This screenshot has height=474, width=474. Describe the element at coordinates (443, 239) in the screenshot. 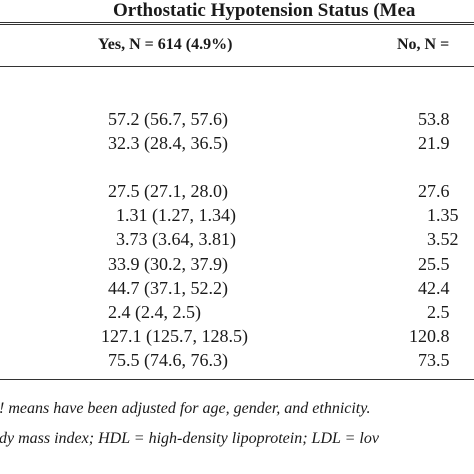

I see `cell-no: 3.52` at that location.